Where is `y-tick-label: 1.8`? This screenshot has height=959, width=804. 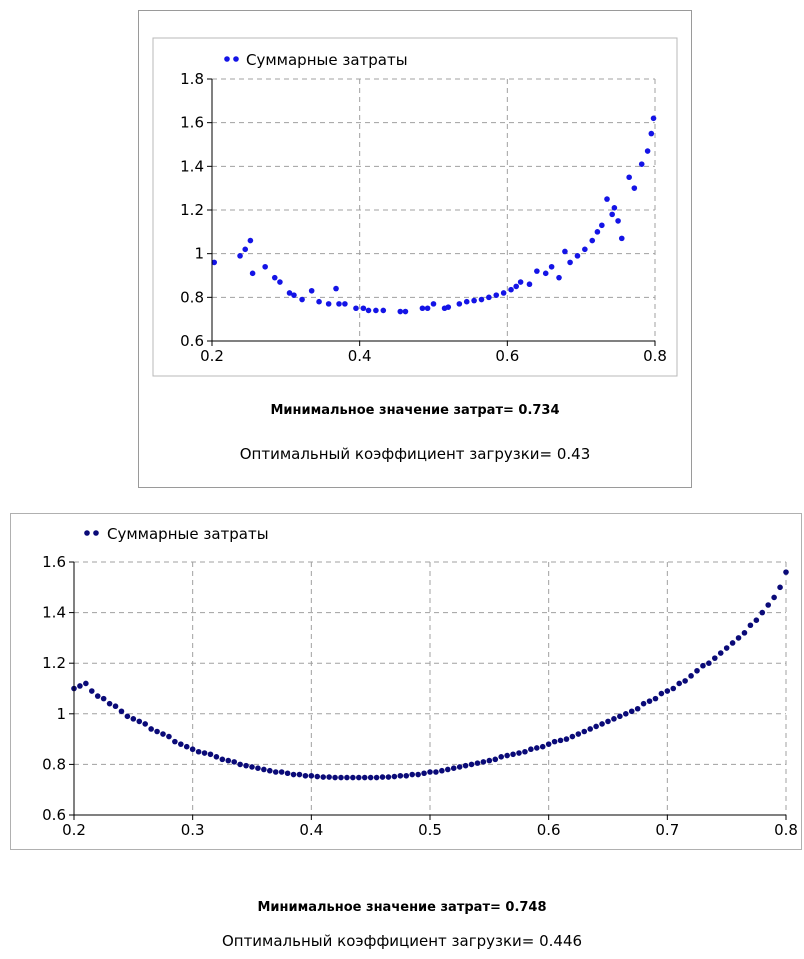 y-tick-label: 1.8 is located at coordinates (192, 79).